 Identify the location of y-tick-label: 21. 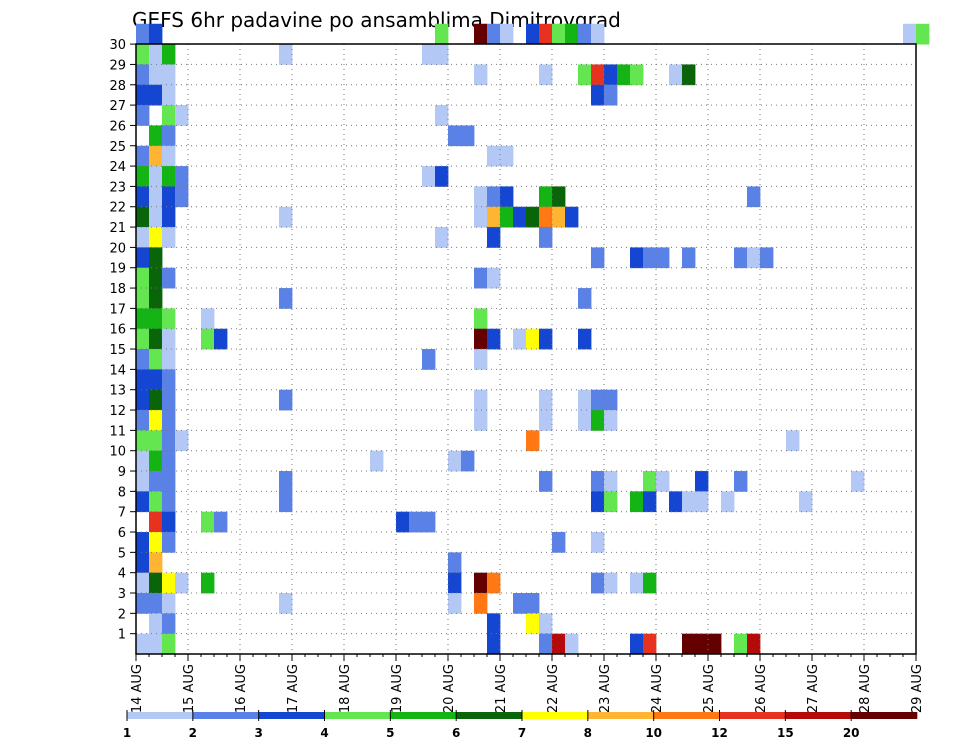
(117, 228).